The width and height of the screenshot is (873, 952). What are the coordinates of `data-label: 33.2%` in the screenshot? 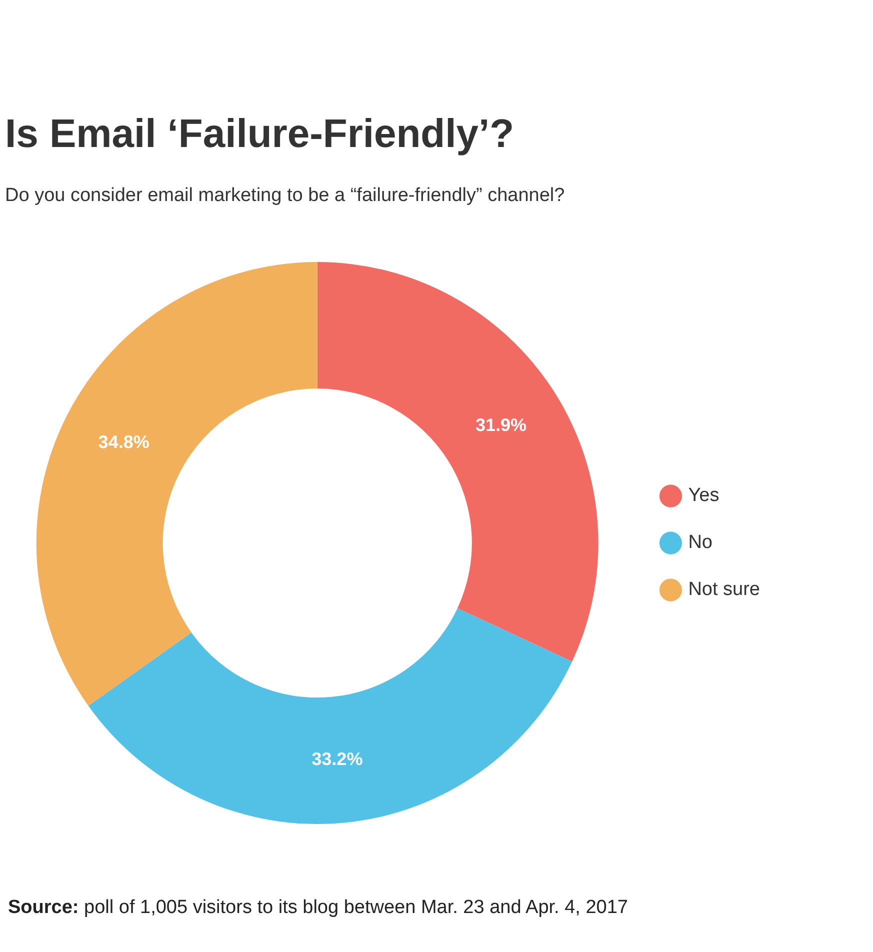 It's located at (337, 758).